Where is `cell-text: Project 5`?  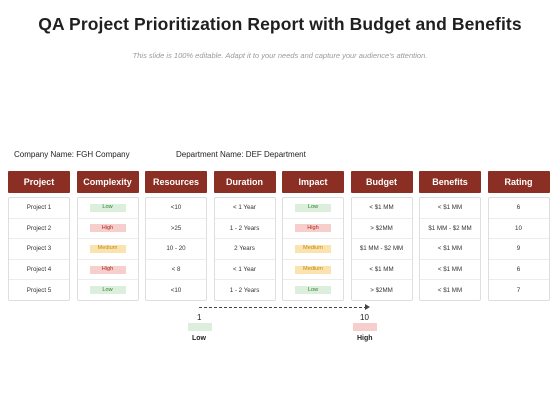 cell-text: Project 5 is located at coordinates (39, 290).